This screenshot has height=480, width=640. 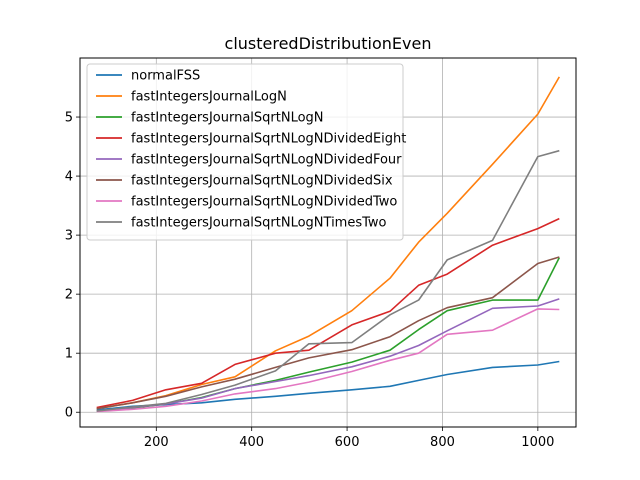 What do you see at coordinates (328, 385) in the screenshot?
I see `series-line-normalFSS` at bounding box center [328, 385].